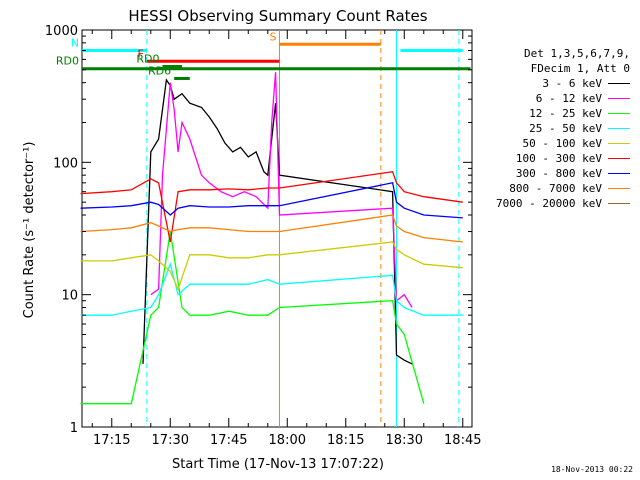 Image resolution: width=640 pixels, height=480 pixels. I want to click on legend-entry-label: 100 - 300 keV, so click(558, 158).